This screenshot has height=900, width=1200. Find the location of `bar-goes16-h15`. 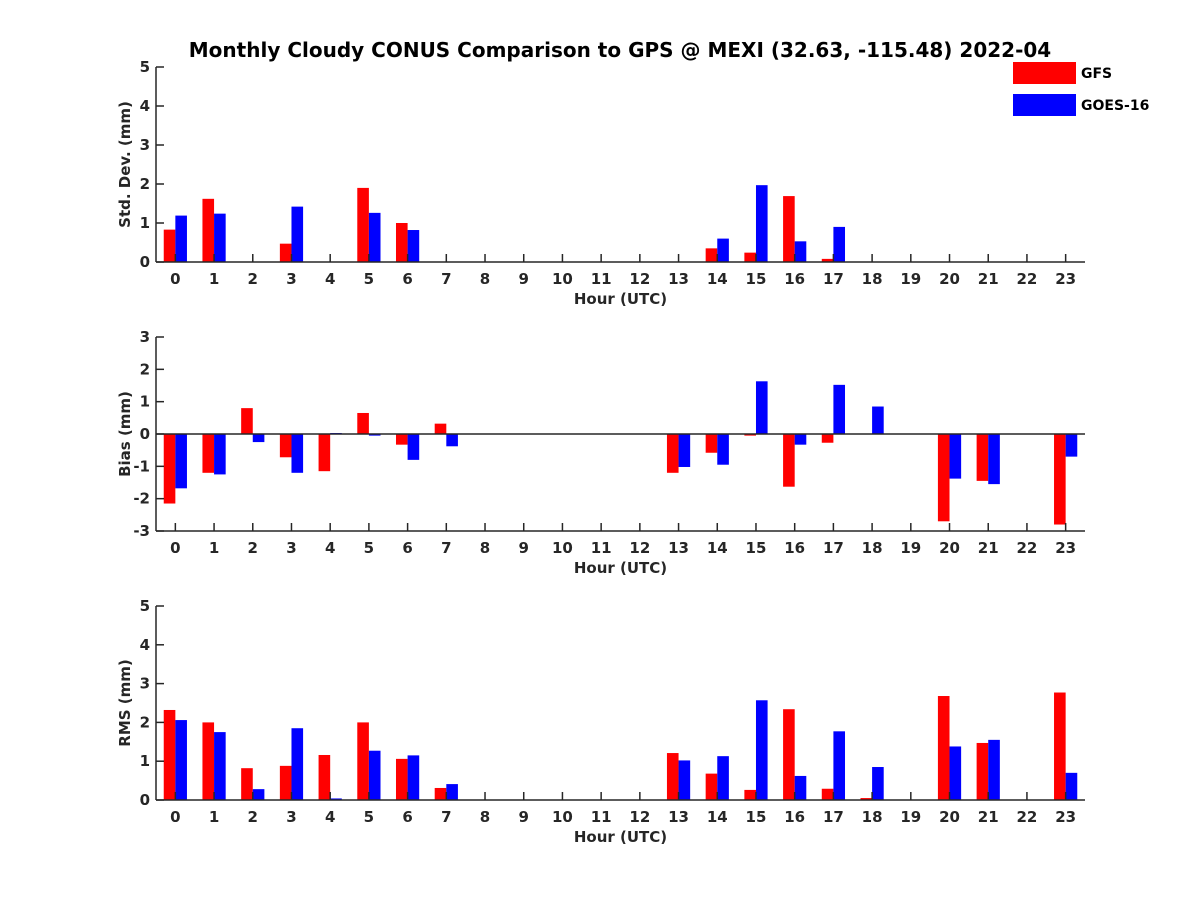

bar-goes16-h15 is located at coordinates (761, 750).